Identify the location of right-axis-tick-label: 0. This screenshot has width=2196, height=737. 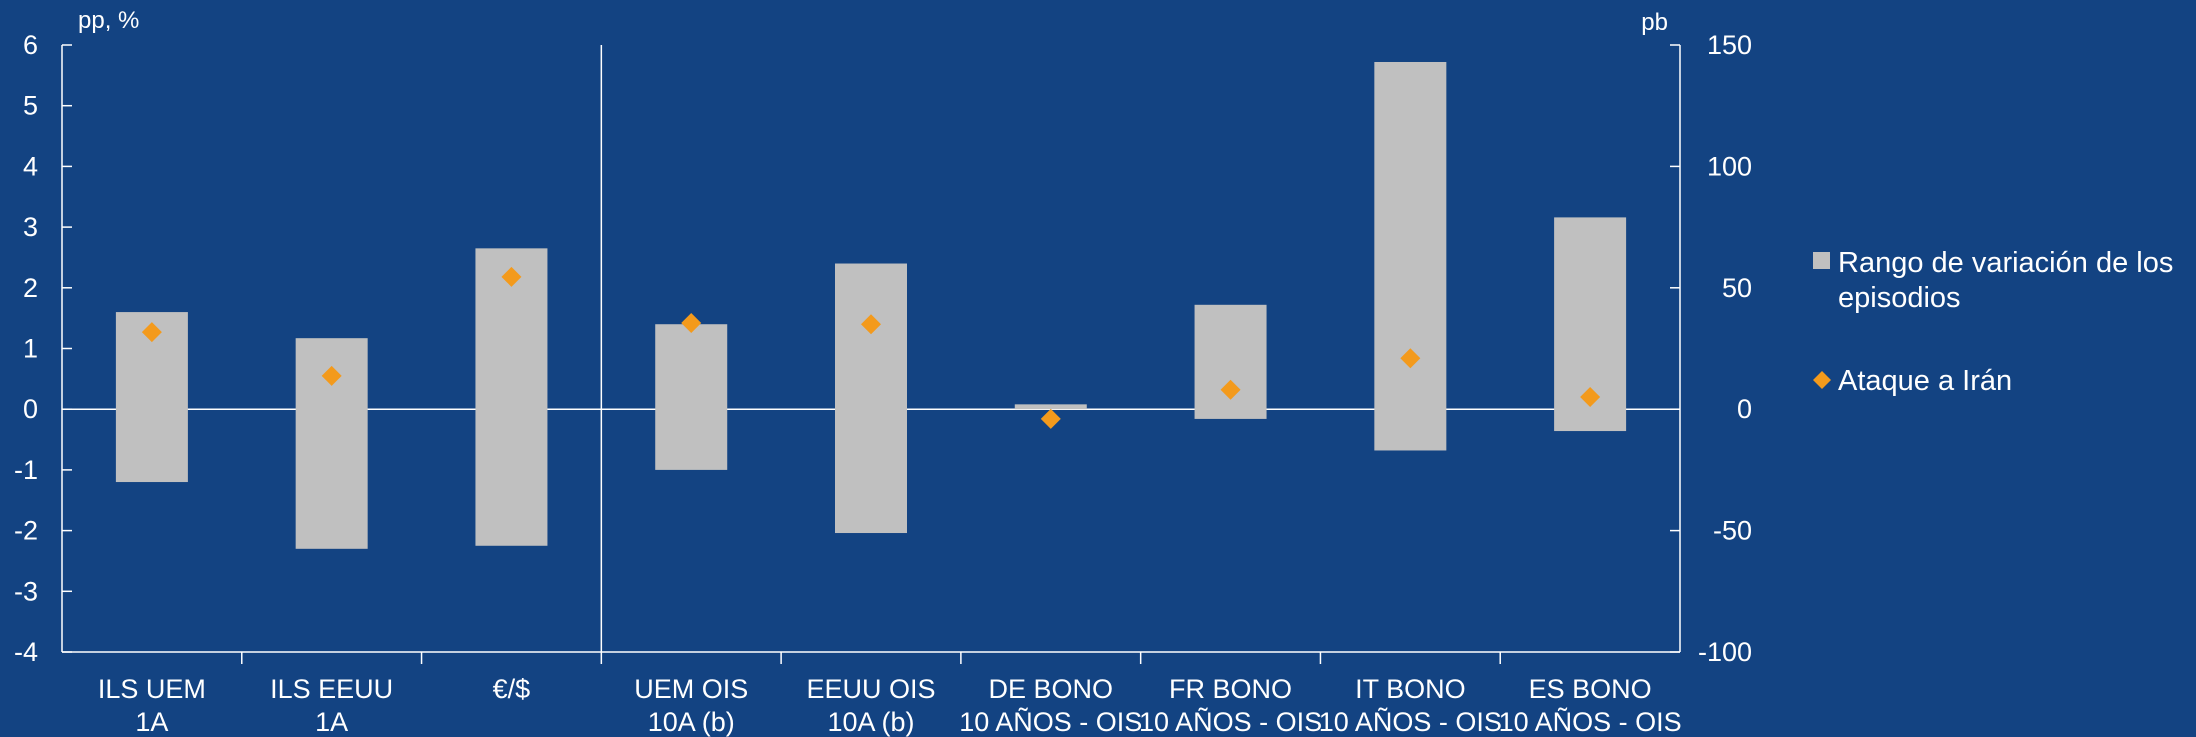
(1744, 409).